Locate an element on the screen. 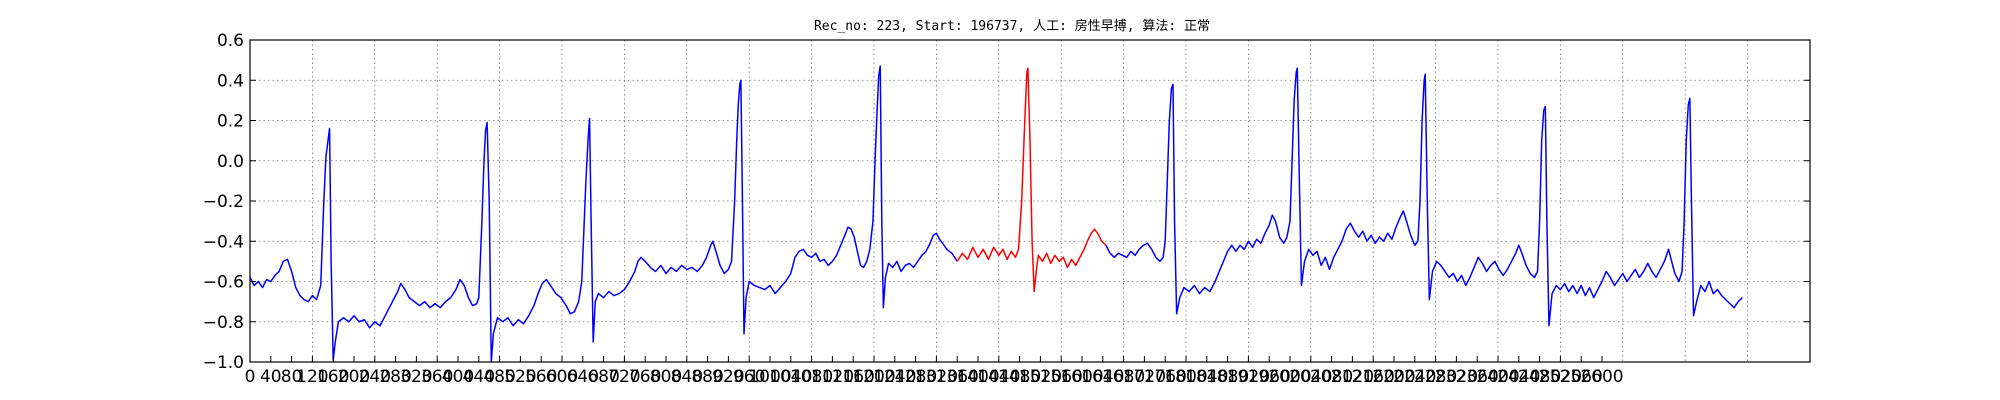  x-tick-label: 400 is located at coordinates (458, 377).